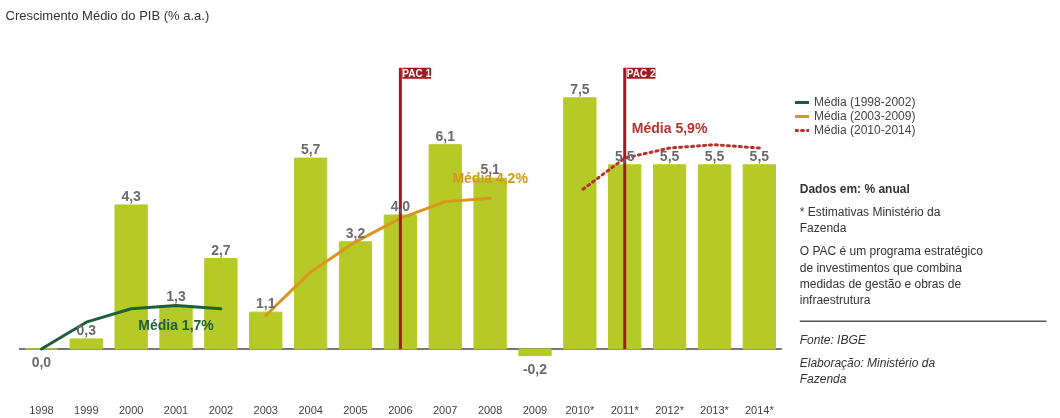 Image resolution: width=1060 pixels, height=418 pixels. What do you see at coordinates (865, 102) in the screenshot?
I see `legend-label: Média (1998-2002)` at bounding box center [865, 102].